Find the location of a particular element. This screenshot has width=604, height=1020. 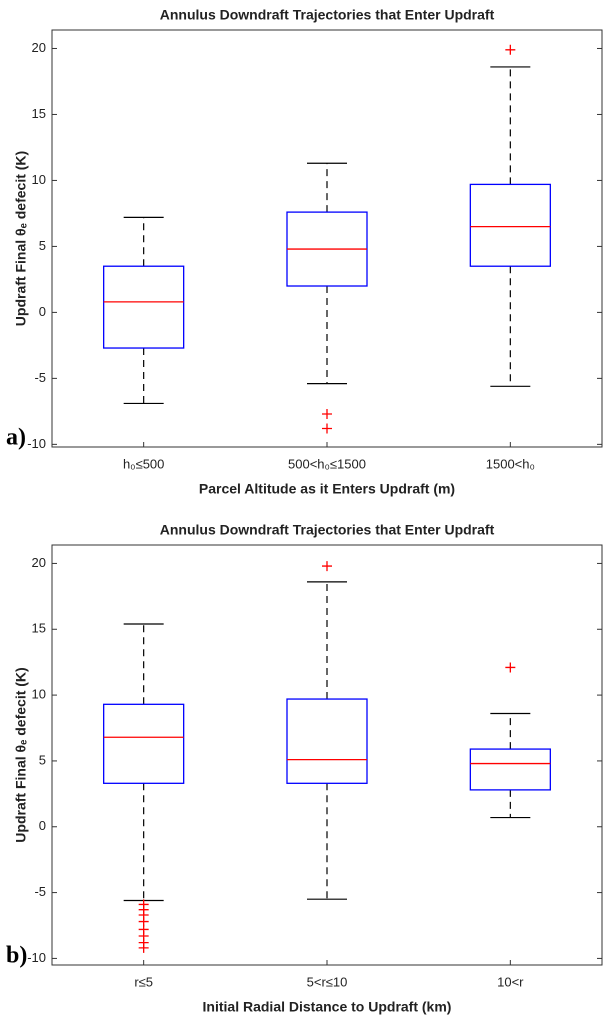

x-tick-label: 500<h₀≤1500 is located at coordinates (327, 463).